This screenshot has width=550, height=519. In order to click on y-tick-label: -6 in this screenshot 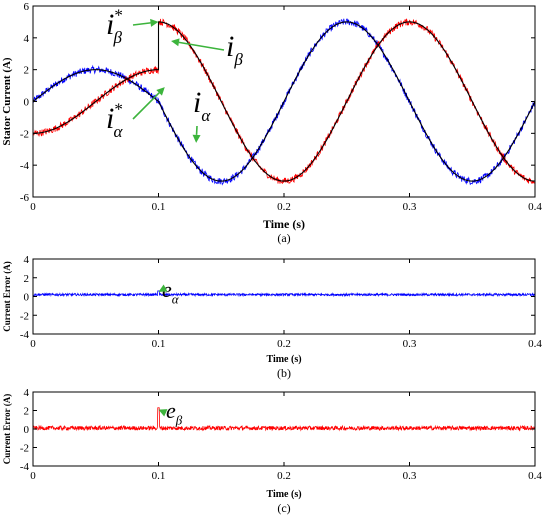, I will do `click(25, 198)`.